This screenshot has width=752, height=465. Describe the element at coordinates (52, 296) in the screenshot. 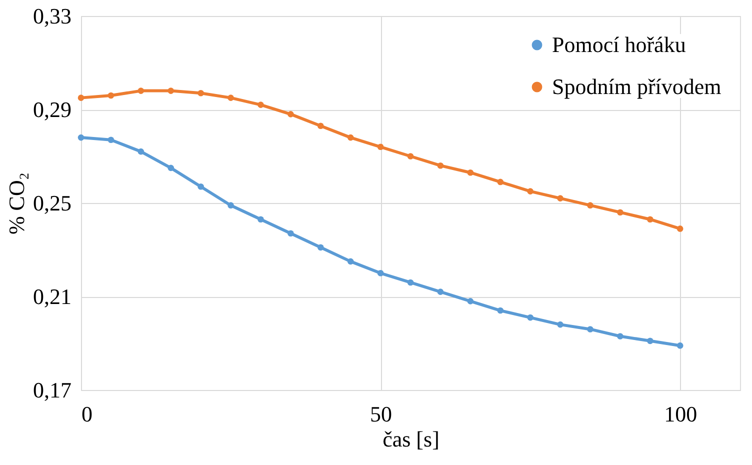

I see `y-tick-label: 0,21` at that location.